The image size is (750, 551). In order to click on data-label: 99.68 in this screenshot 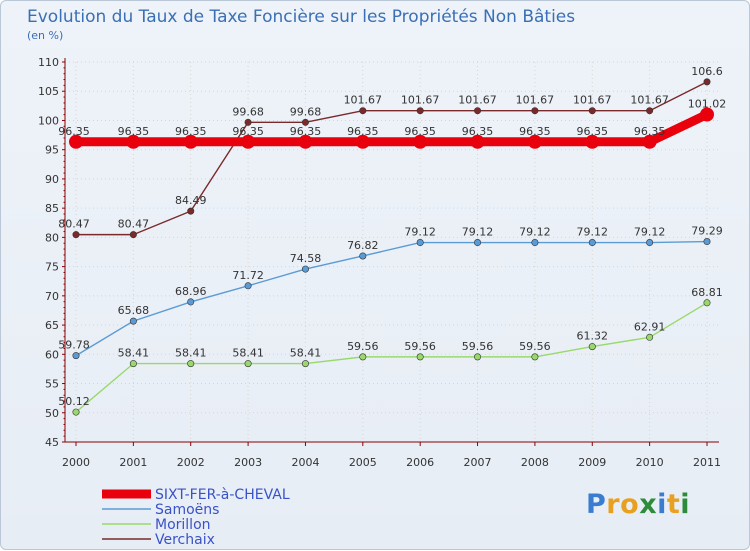, I will do `click(248, 111)`.